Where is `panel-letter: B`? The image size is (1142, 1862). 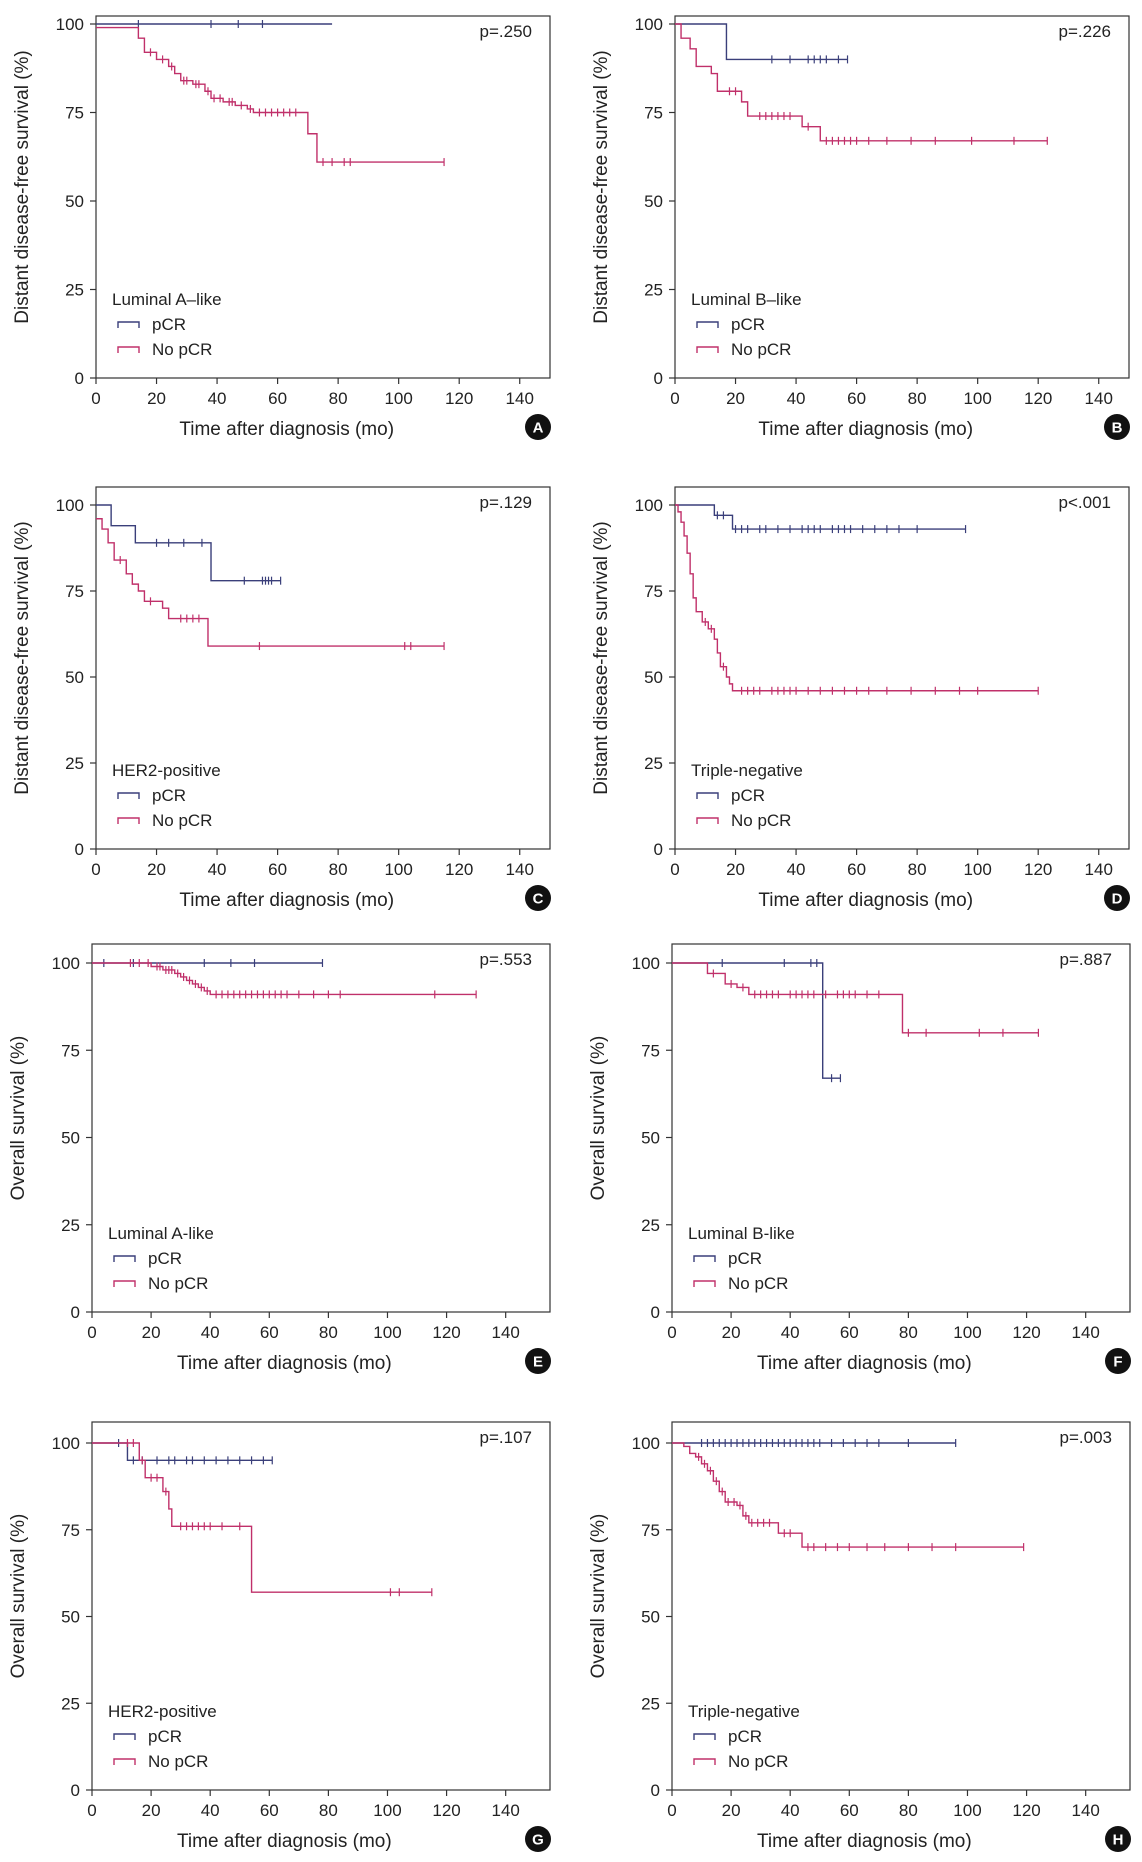
panel-letter: B is located at coordinates (1117, 428).